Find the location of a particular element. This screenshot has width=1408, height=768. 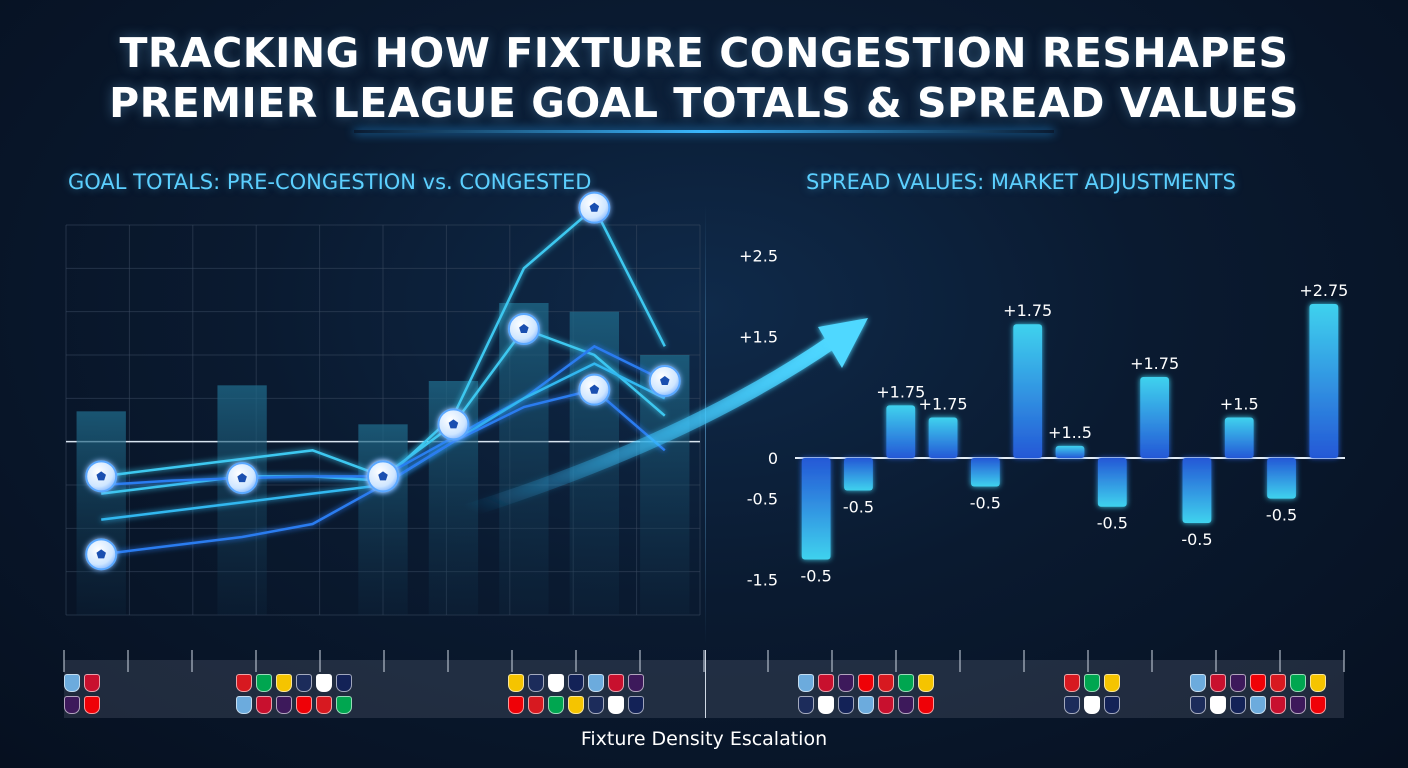

bar-data-label: +1..5 is located at coordinates (1070, 432).